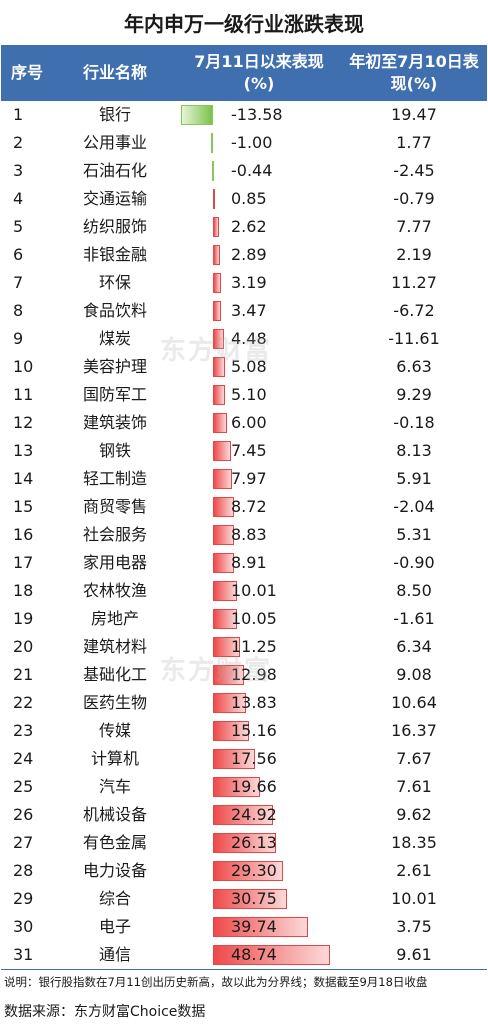 The image size is (488, 1027). I want to click on row-industry-name: 交通运输, so click(114, 198).